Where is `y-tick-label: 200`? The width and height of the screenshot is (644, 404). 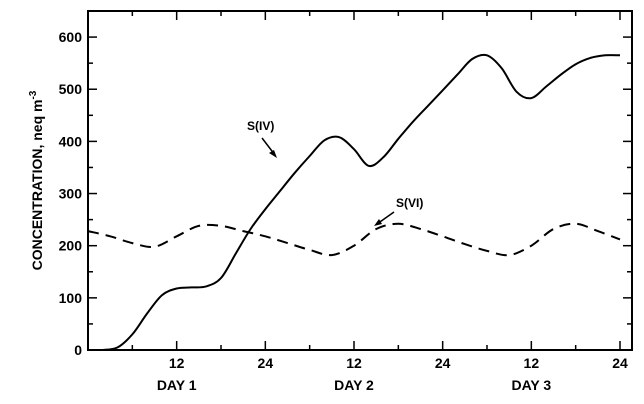
y-tick-label: 200 is located at coordinates (71, 246).